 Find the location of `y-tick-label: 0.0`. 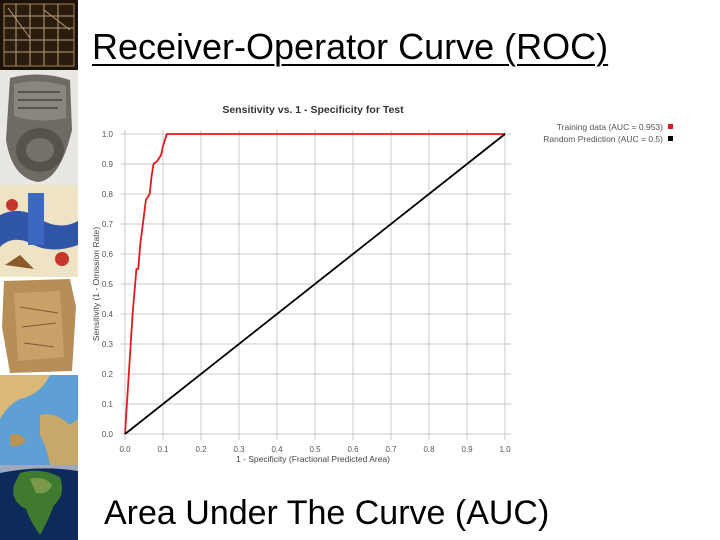

y-tick-label: 0.0 is located at coordinates (108, 434).